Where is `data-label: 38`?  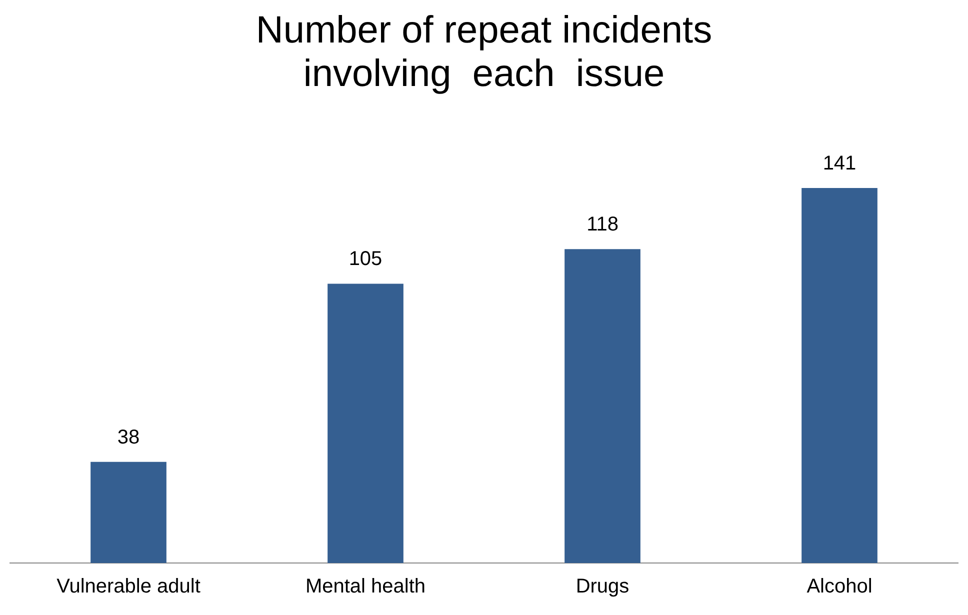 data-label: 38 is located at coordinates (128, 437).